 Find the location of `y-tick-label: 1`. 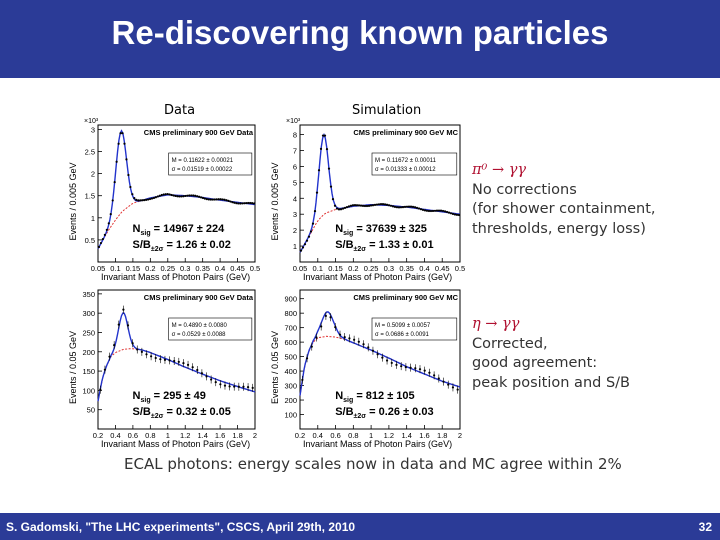

y-tick-label: 1 is located at coordinates (93, 218).